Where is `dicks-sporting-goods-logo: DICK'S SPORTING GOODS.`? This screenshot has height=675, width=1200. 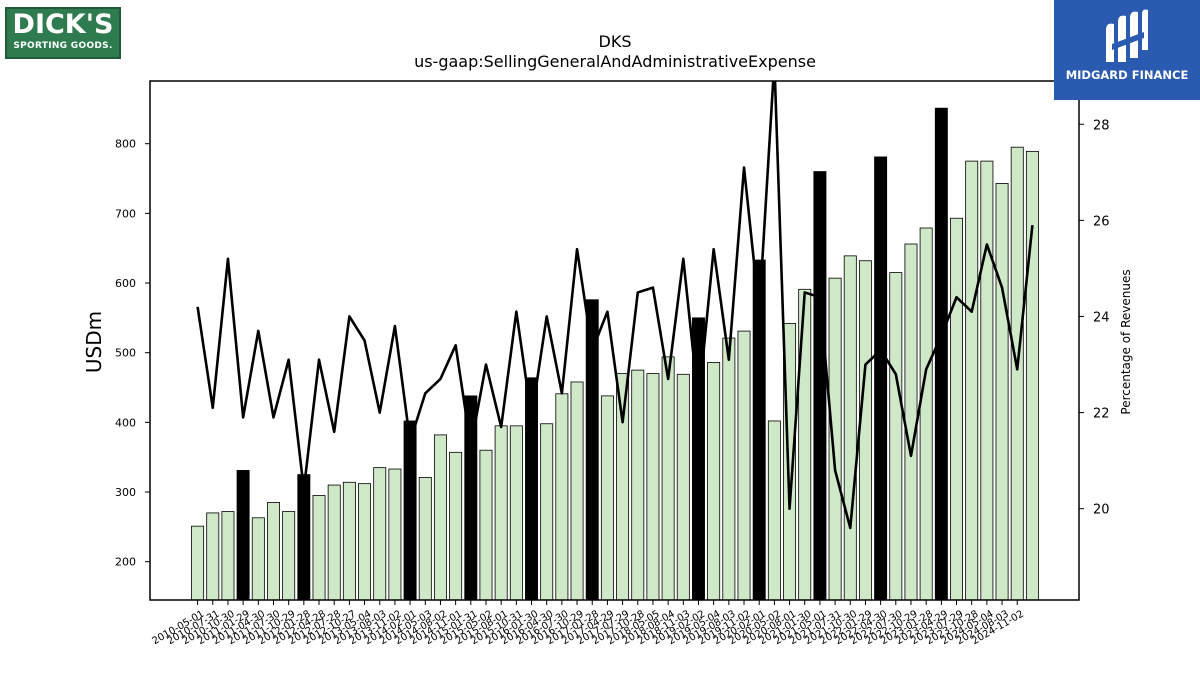
dicks-sporting-goods-logo: DICK'S SPORTING GOODS. is located at coordinates (63, 33).